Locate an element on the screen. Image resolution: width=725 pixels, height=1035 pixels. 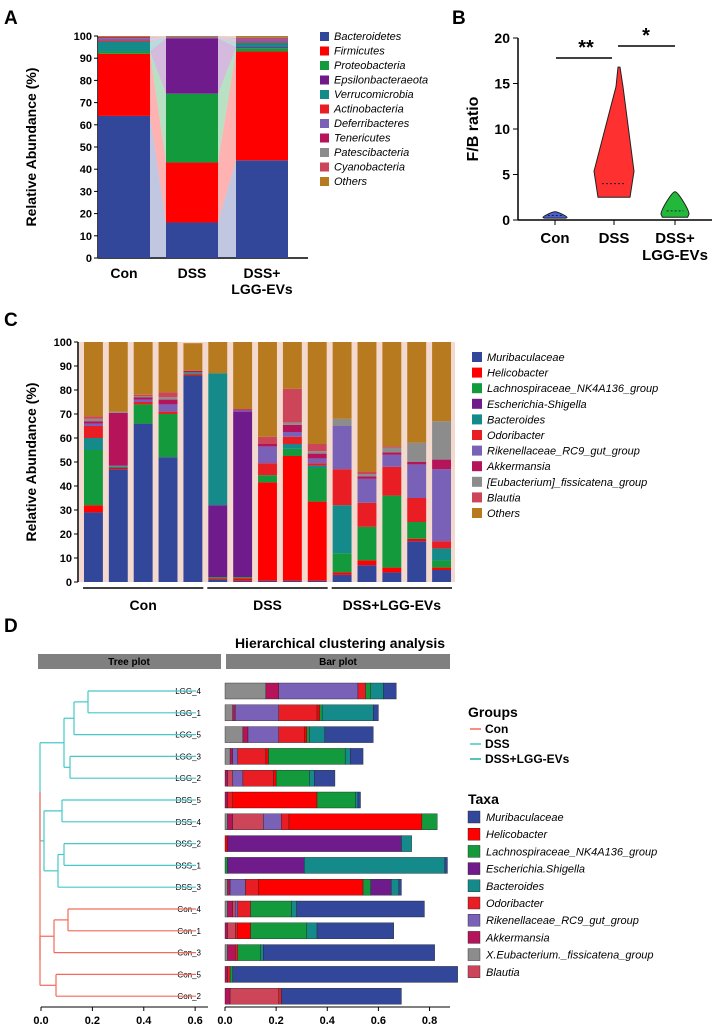
d-bar-akkermansia is located at coordinates (226, 930).